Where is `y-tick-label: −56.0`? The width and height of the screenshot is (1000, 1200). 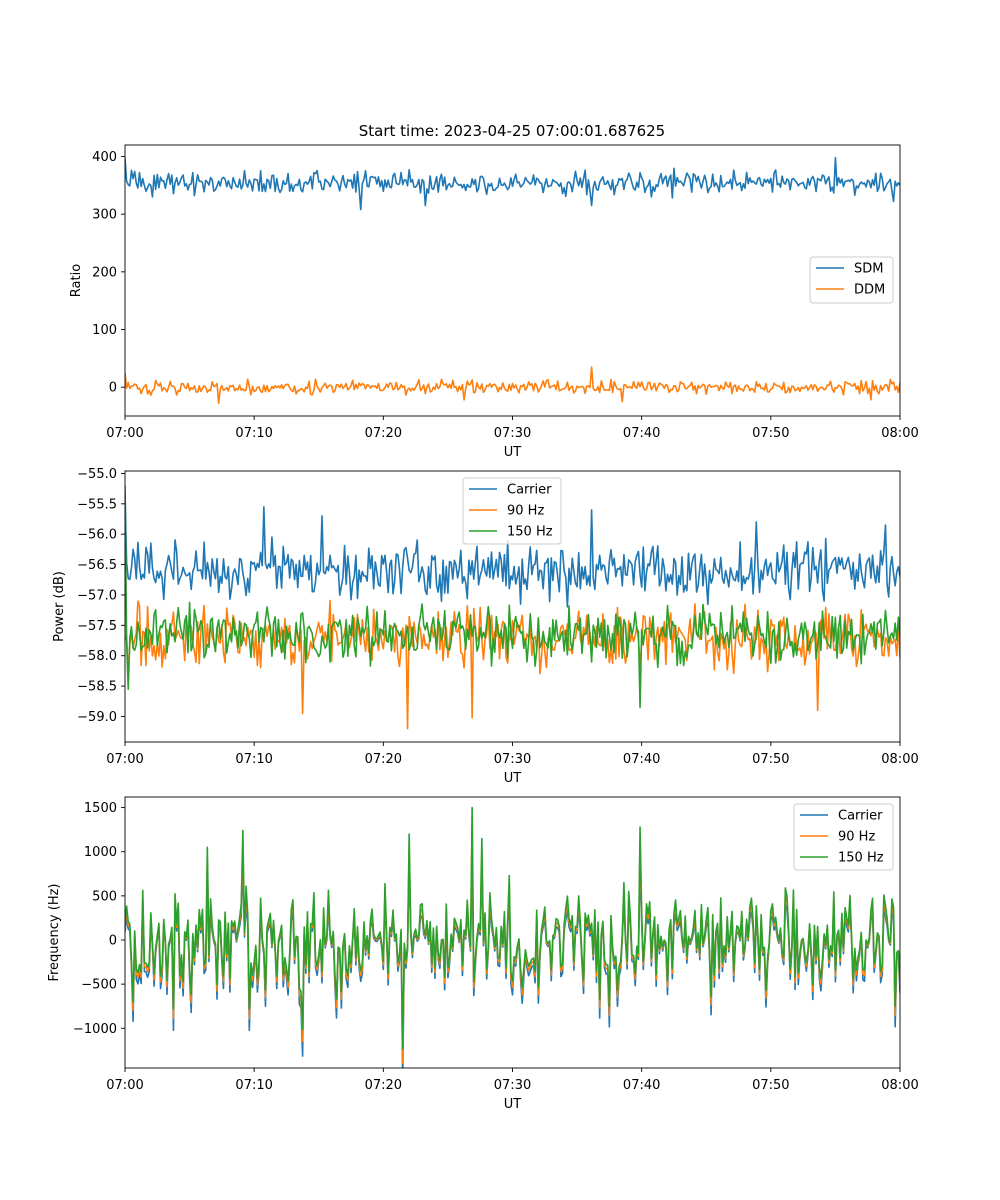
y-tick-label: −56.0 is located at coordinates (97, 535).